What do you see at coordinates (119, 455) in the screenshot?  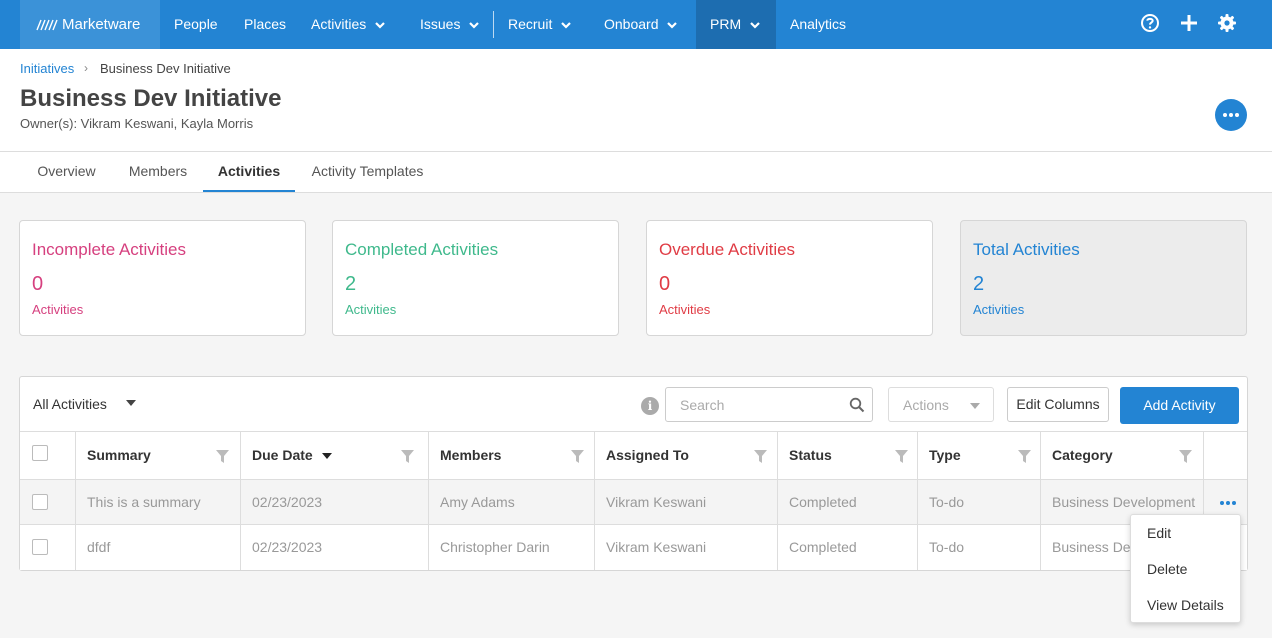 I see `column-label: Summary` at bounding box center [119, 455].